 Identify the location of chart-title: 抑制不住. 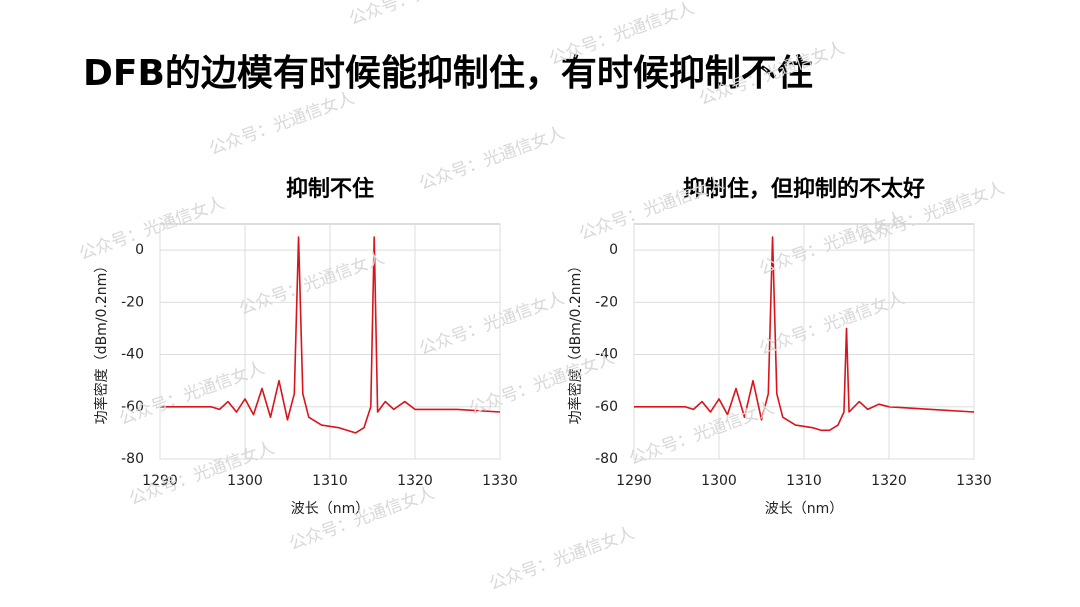
(330, 189).